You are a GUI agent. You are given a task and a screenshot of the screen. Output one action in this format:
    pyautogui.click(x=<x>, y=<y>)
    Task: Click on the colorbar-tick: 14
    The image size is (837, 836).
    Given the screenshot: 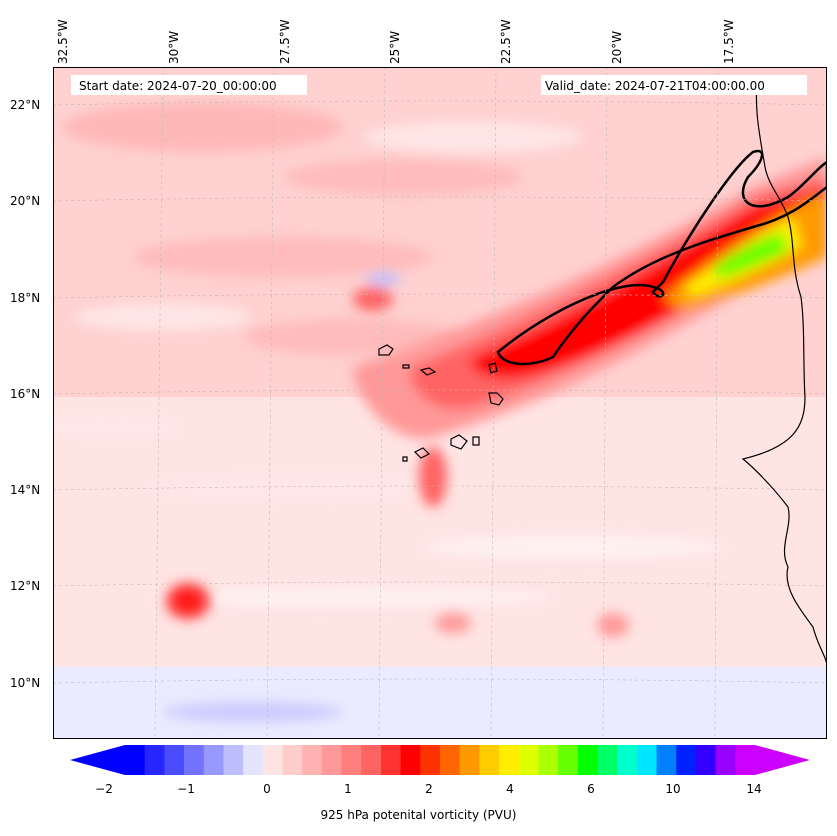 What is the action you would take?
    pyautogui.click(x=754, y=789)
    